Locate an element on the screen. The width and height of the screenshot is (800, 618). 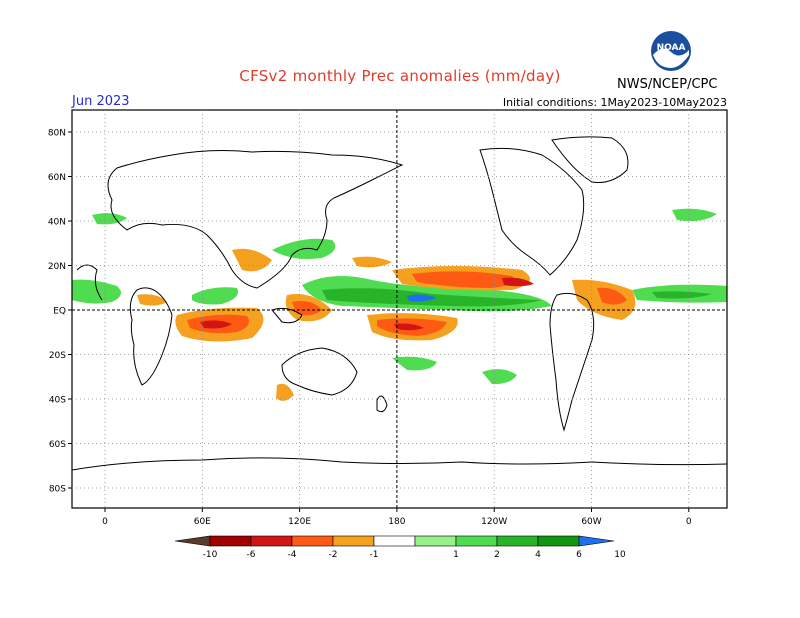
lat-tick-label: EQ is located at coordinates (59, 312).